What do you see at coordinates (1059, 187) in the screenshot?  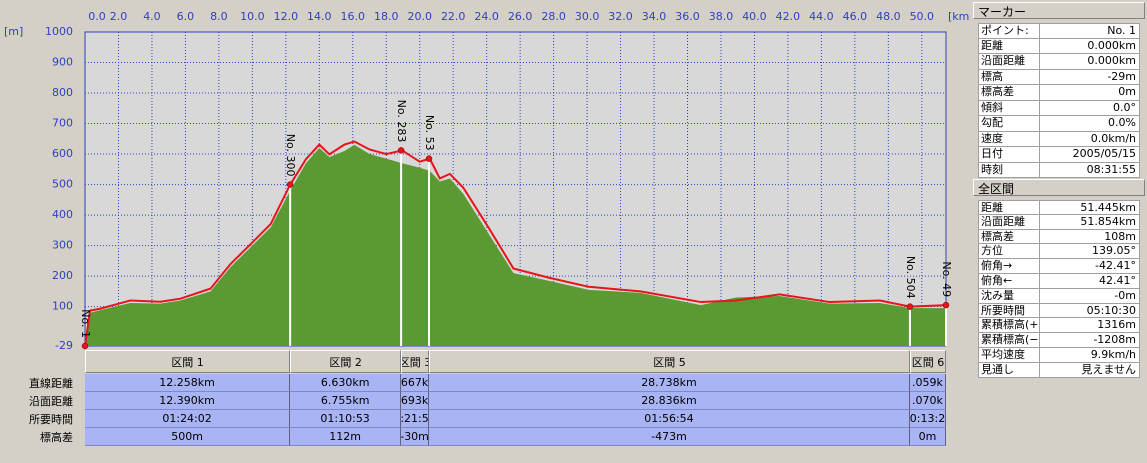 I see `panel-title: 全区間` at bounding box center [1059, 187].